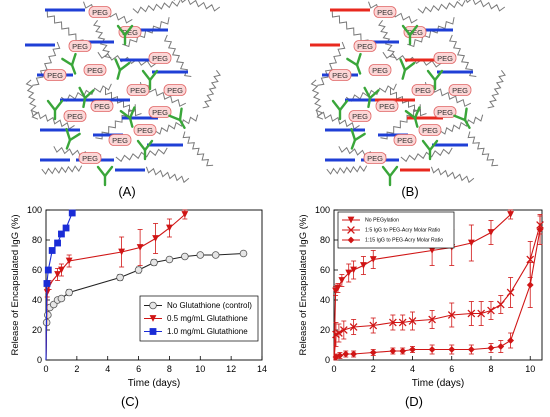 The height and width of the screenshot is (417, 550). What do you see at coordinates (169, 369) in the screenshot?
I see `x-tick-label: 8` at bounding box center [169, 369].